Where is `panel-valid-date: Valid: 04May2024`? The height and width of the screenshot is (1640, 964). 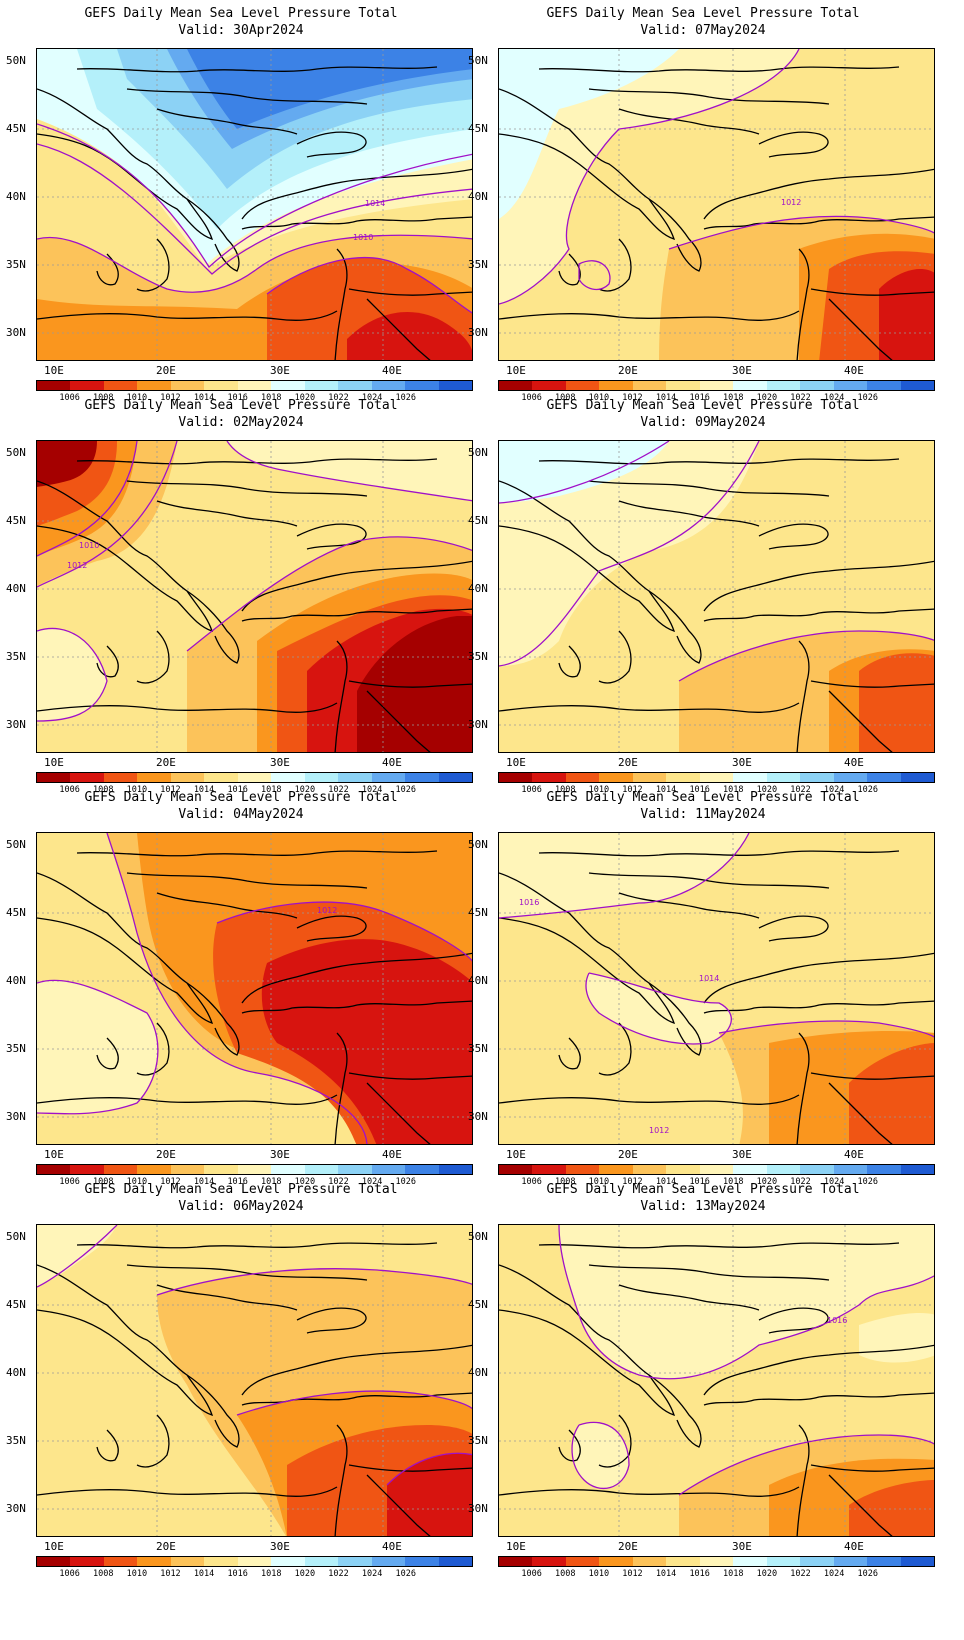
panel-valid-date: Valid: 04May2024 is located at coordinates (241, 814).